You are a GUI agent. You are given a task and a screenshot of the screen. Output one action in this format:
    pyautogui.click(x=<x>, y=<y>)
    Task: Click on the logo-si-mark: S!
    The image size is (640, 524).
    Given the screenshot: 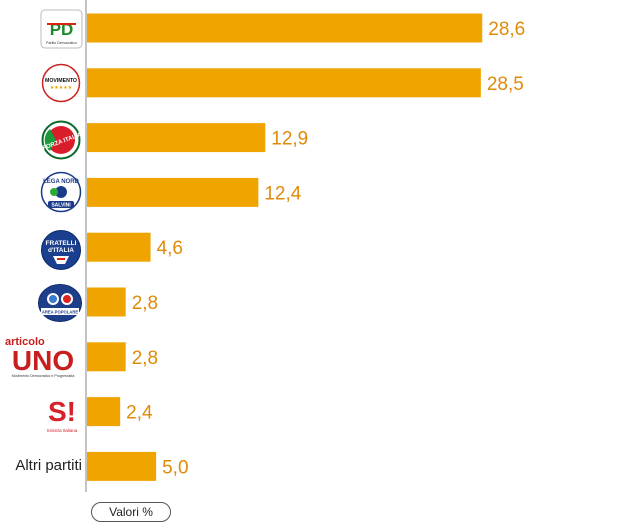 What is the action you would take?
    pyautogui.click(x=62, y=411)
    